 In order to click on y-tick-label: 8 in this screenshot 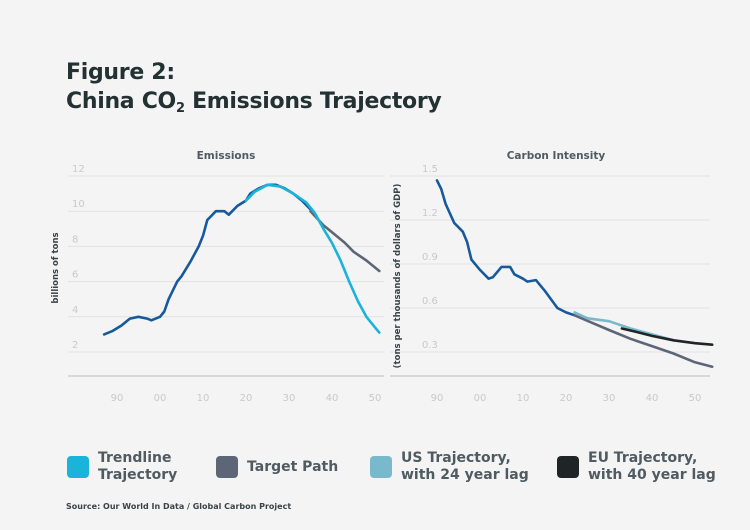, I will do `click(75, 239)`.